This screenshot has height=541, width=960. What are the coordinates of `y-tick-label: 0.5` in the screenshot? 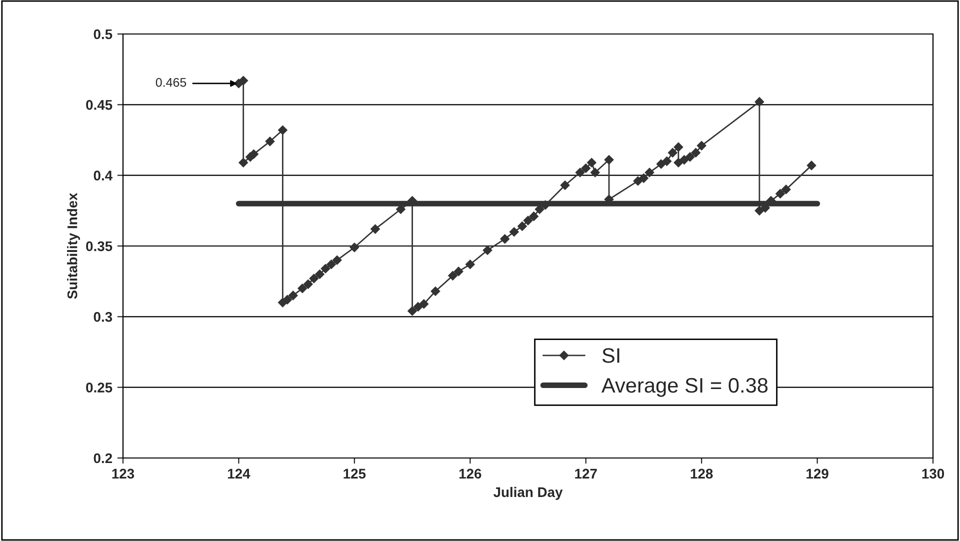 It's located at (103, 34).